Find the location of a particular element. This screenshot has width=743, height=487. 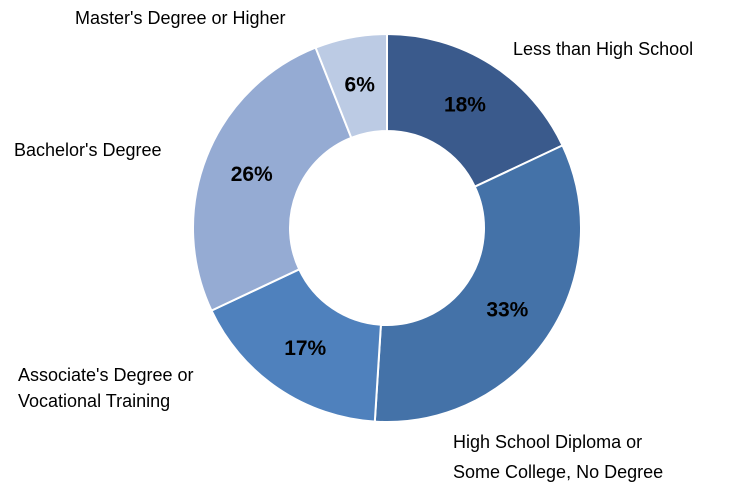

value-label-less-than-high-school: 18% is located at coordinates (465, 105).